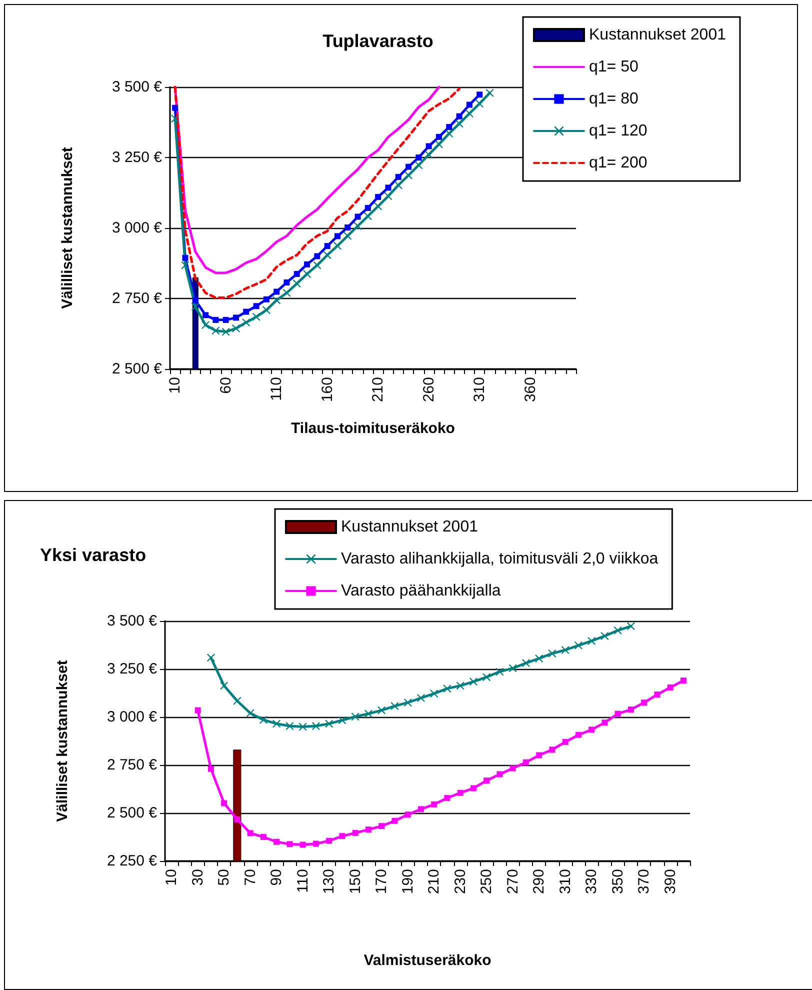  Describe the element at coordinates (378, 41) in the screenshot. I see `chart-title: Tuplavarasto` at that location.